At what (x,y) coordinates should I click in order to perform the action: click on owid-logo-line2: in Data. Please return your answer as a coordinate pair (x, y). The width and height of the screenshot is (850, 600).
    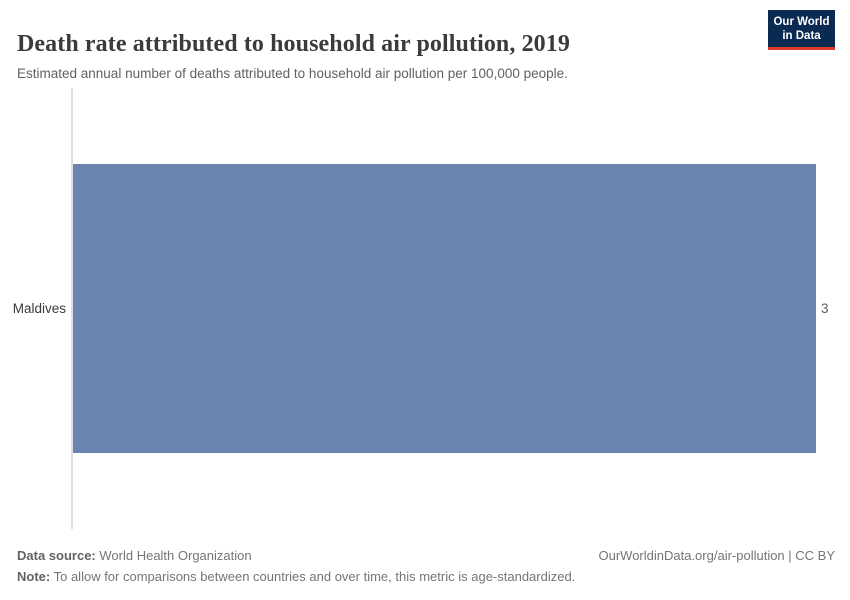
    Looking at the image, I should click on (801, 36).